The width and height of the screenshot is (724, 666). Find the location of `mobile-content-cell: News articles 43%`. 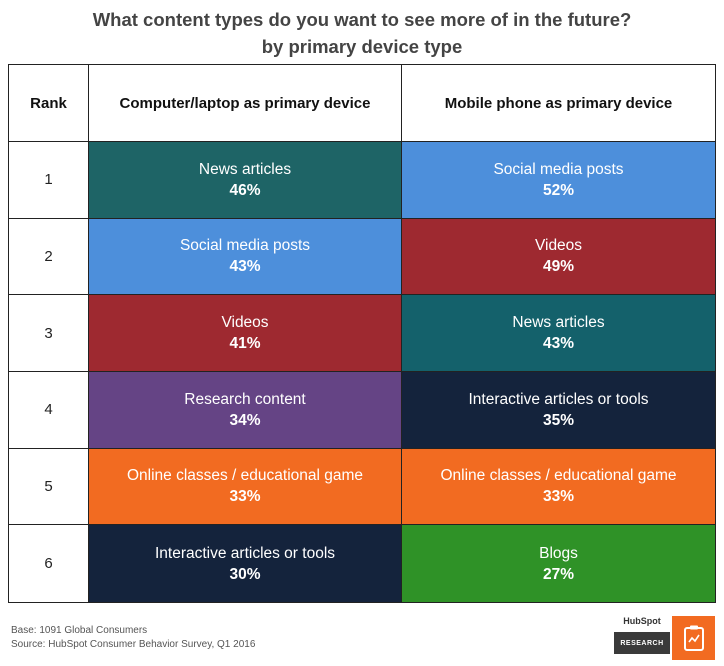

mobile-content-cell: News articles 43% is located at coordinates (558, 333).